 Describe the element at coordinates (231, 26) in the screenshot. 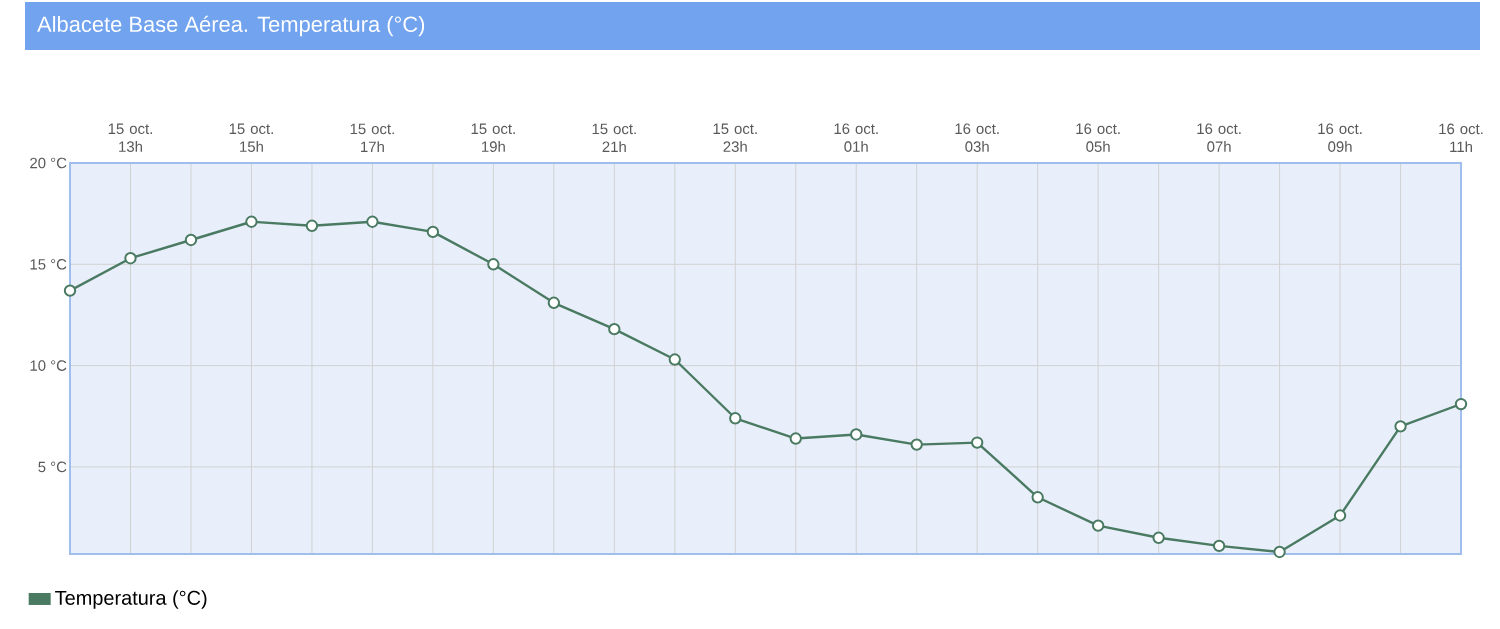

I see `chart-title: Albacete Base Aérea. Temperatura (°C)` at that location.